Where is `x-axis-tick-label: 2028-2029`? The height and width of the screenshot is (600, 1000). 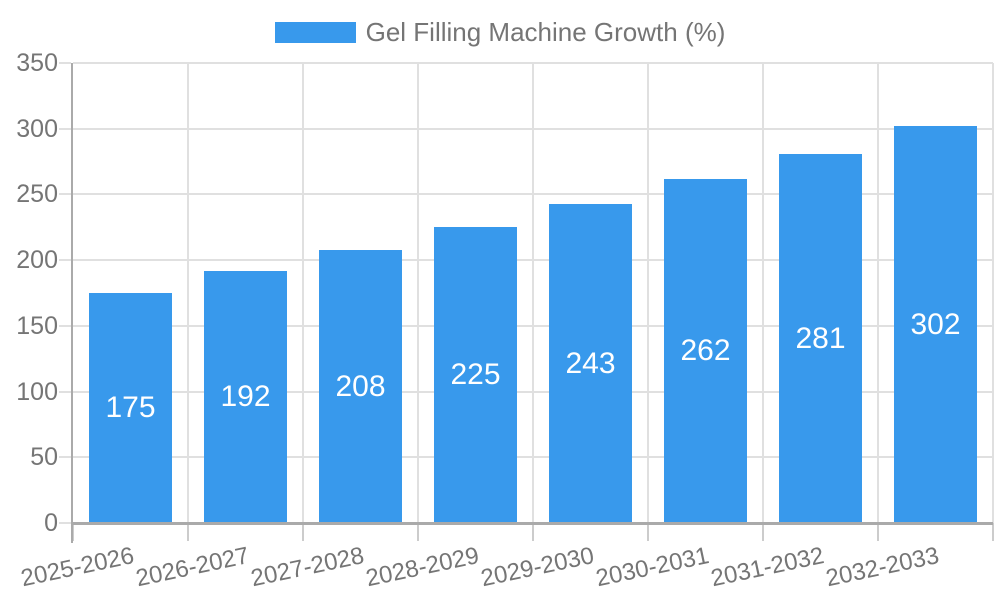
x-axis-tick-label: 2028-2029 is located at coordinates (422, 567).